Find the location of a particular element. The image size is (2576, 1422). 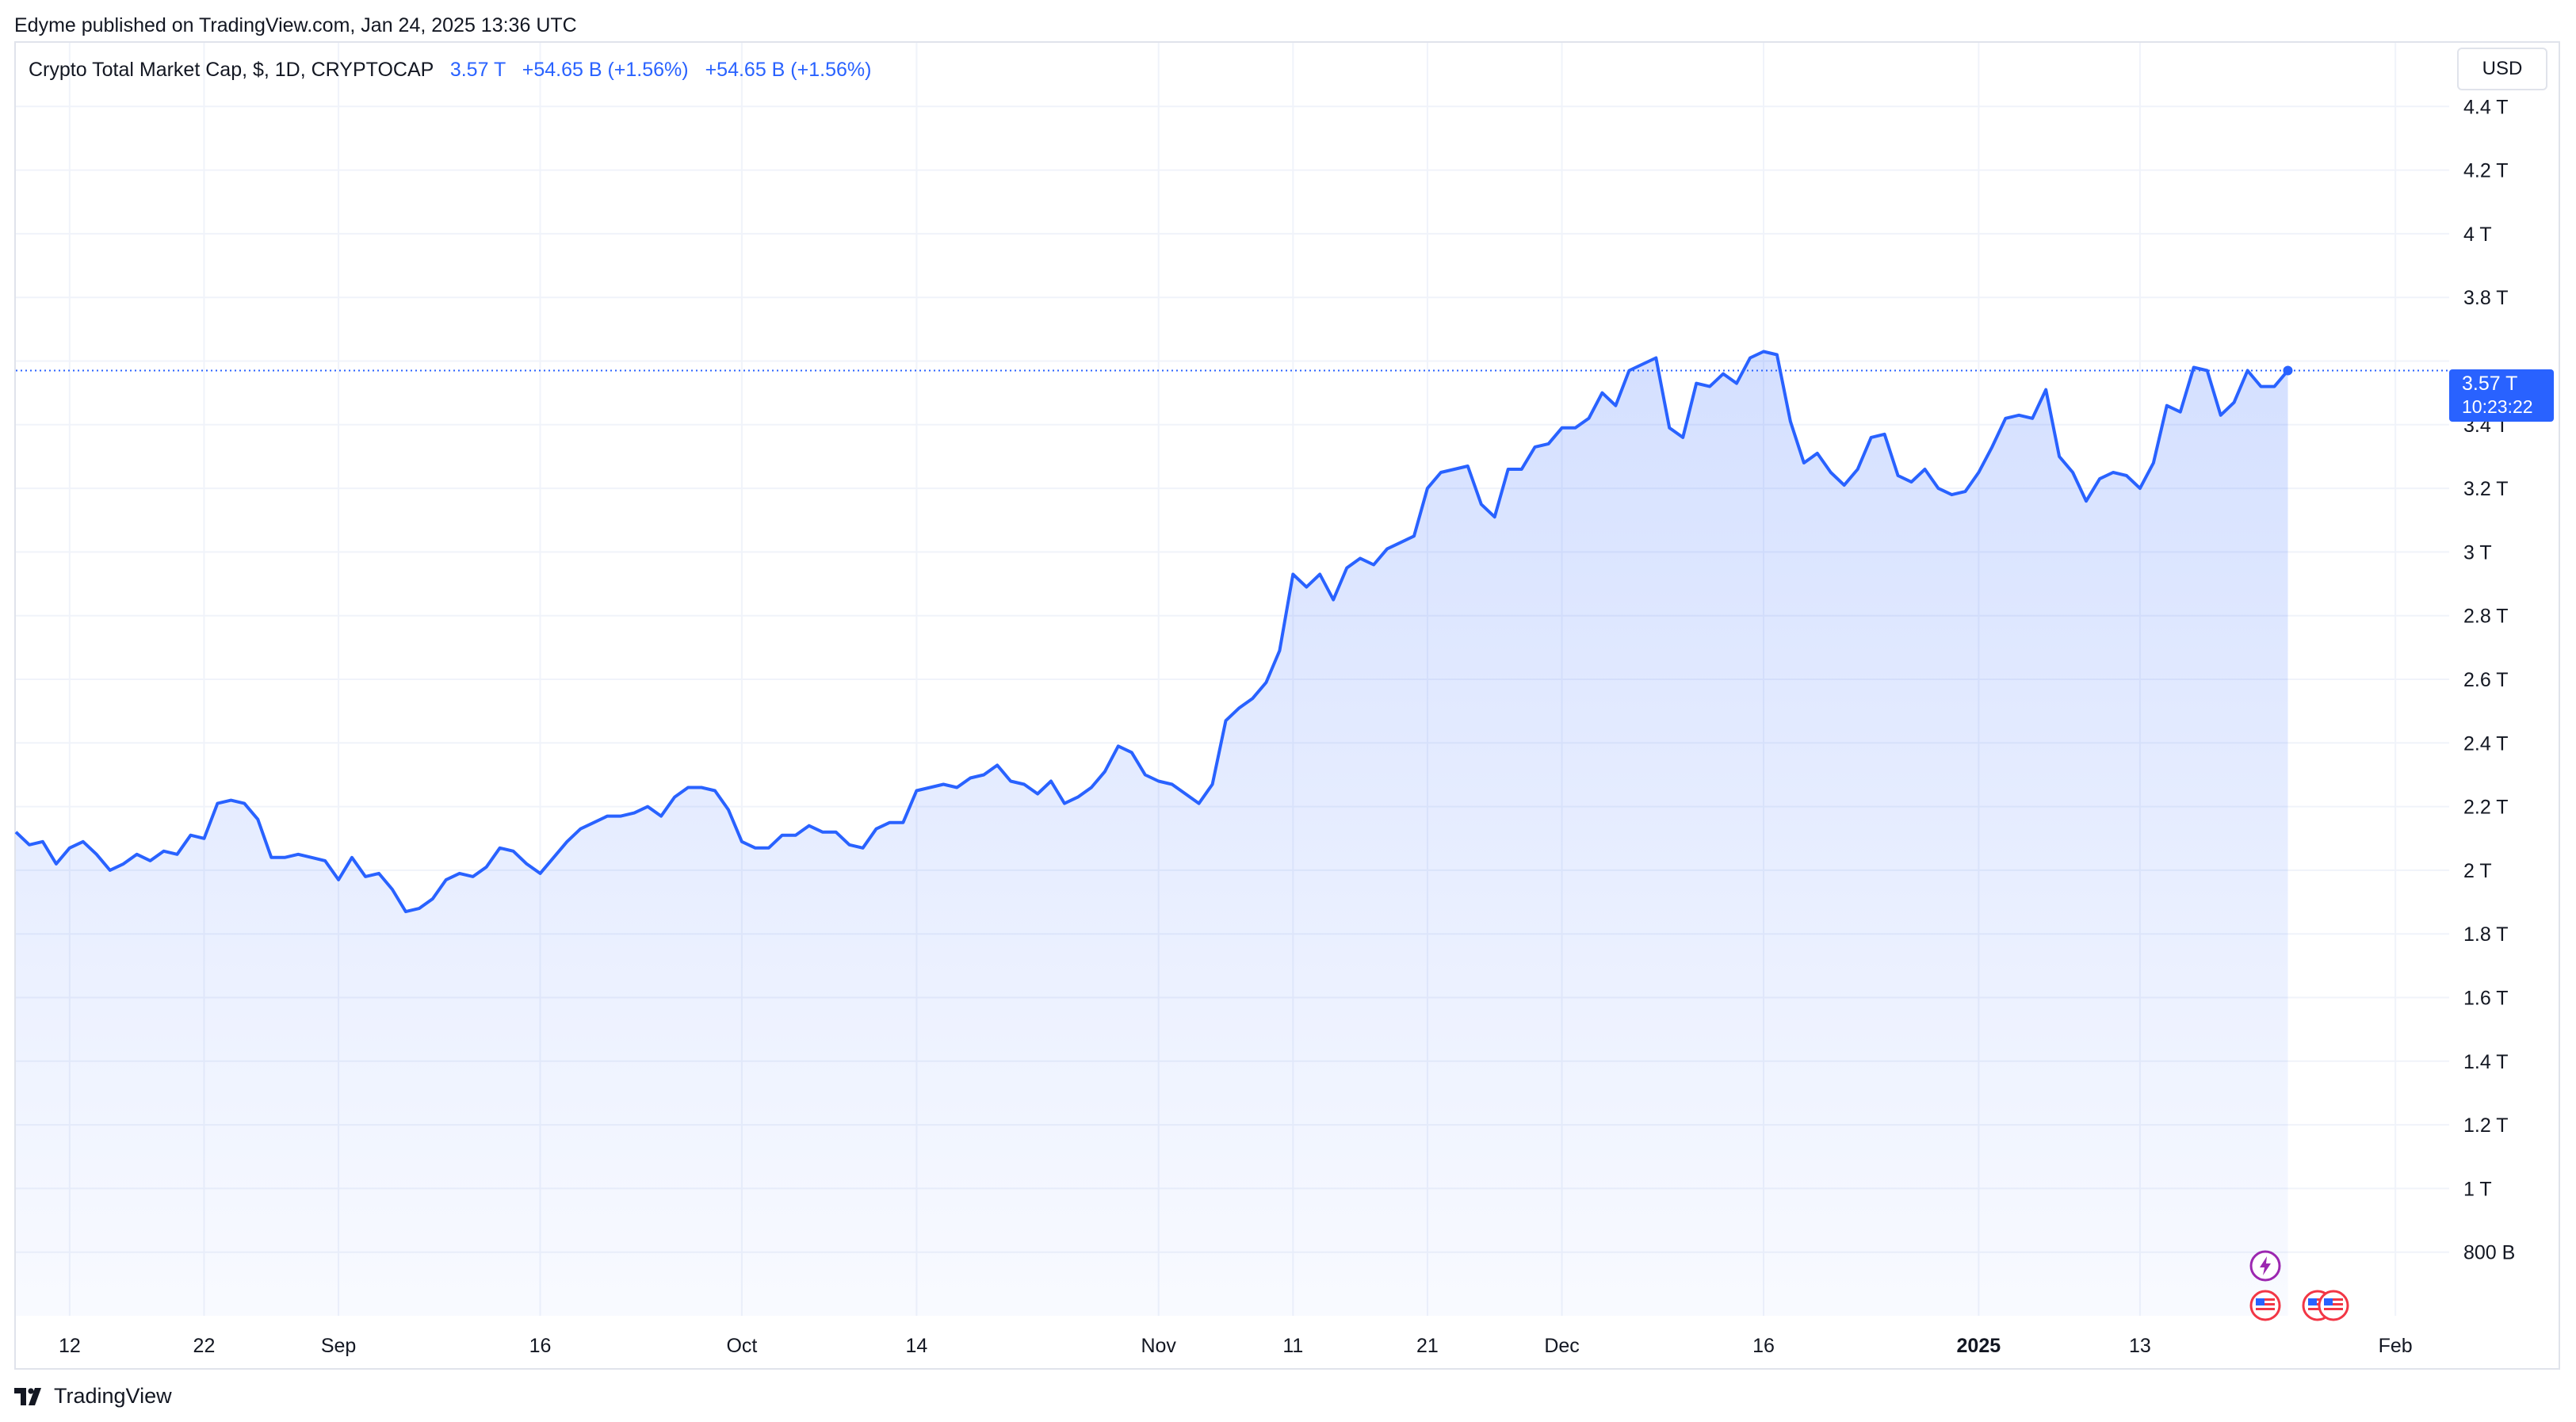

y-tick-label: 800 B is located at coordinates (2489, 1253).